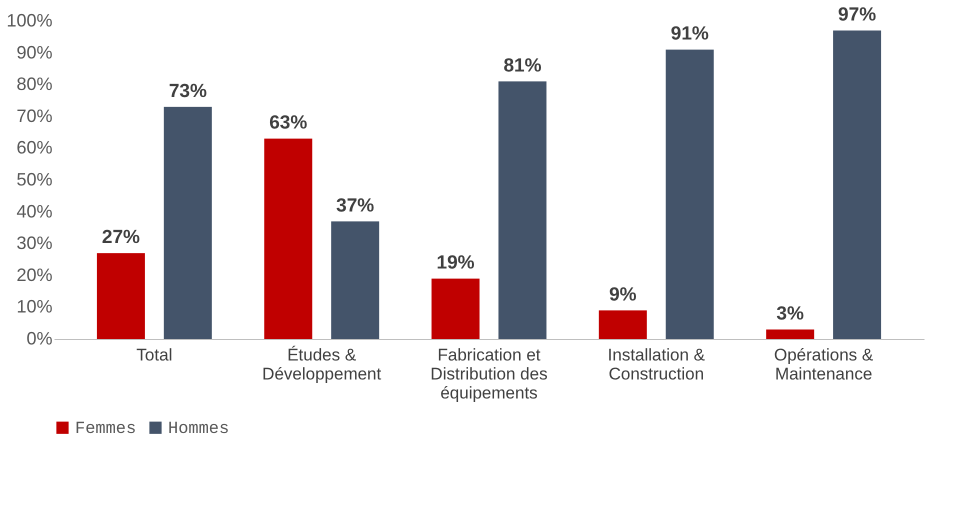  What do you see at coordinates (105, 429) in the screenshot?
I see `legend-label: Femmes` at bounding box center [105, 429].